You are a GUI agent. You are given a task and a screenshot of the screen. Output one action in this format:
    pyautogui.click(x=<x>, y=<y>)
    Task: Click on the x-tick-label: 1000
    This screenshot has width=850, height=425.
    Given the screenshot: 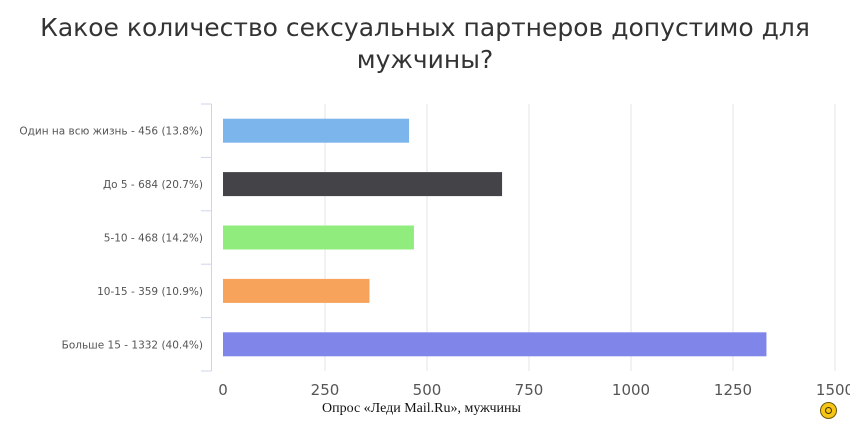 What is the action you would take?
    pyautogui.click(x=631, y=390)
    